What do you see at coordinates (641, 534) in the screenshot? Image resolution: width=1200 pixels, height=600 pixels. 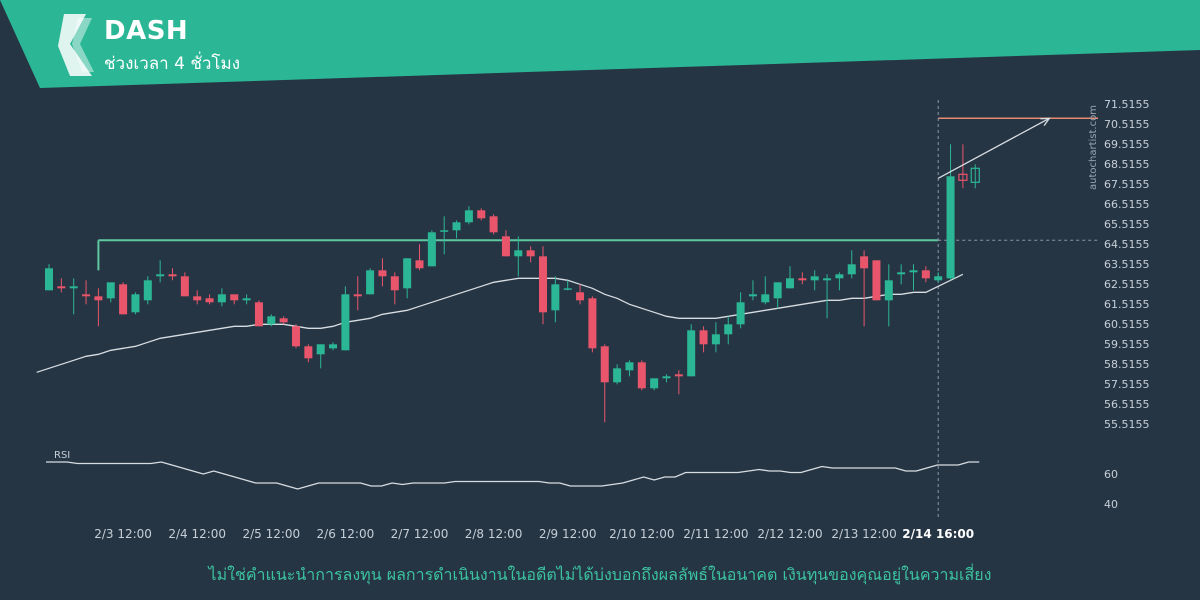 I see `time-tick-label: 2/10 12:00` at bounding box center [641, 534].